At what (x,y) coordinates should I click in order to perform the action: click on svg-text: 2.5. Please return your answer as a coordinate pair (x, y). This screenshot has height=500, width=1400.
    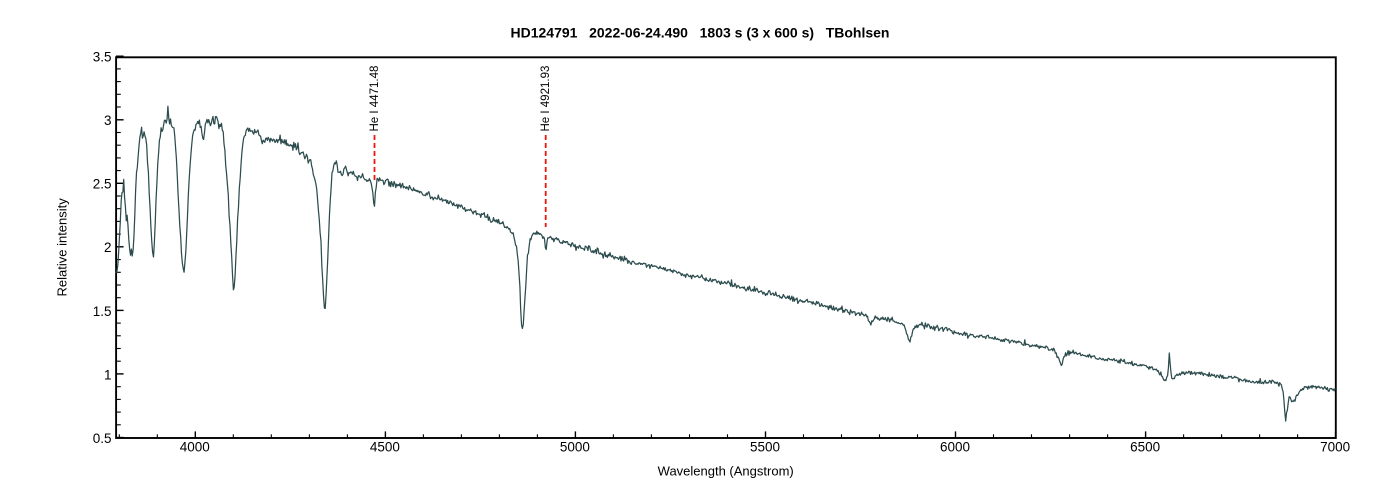
    Looking at the image, I should click on (102, 184).